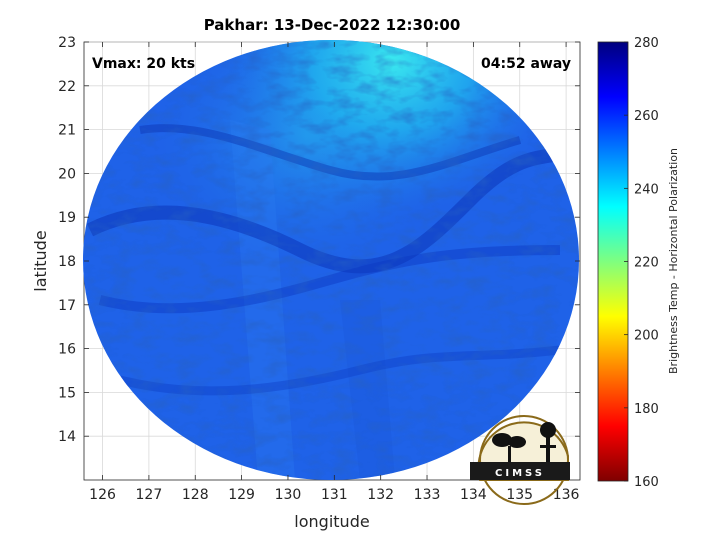 Image resolution: width=720 pixels, height=540 pixels. I want to click on y-tick-label: 22, so click(67, 87).